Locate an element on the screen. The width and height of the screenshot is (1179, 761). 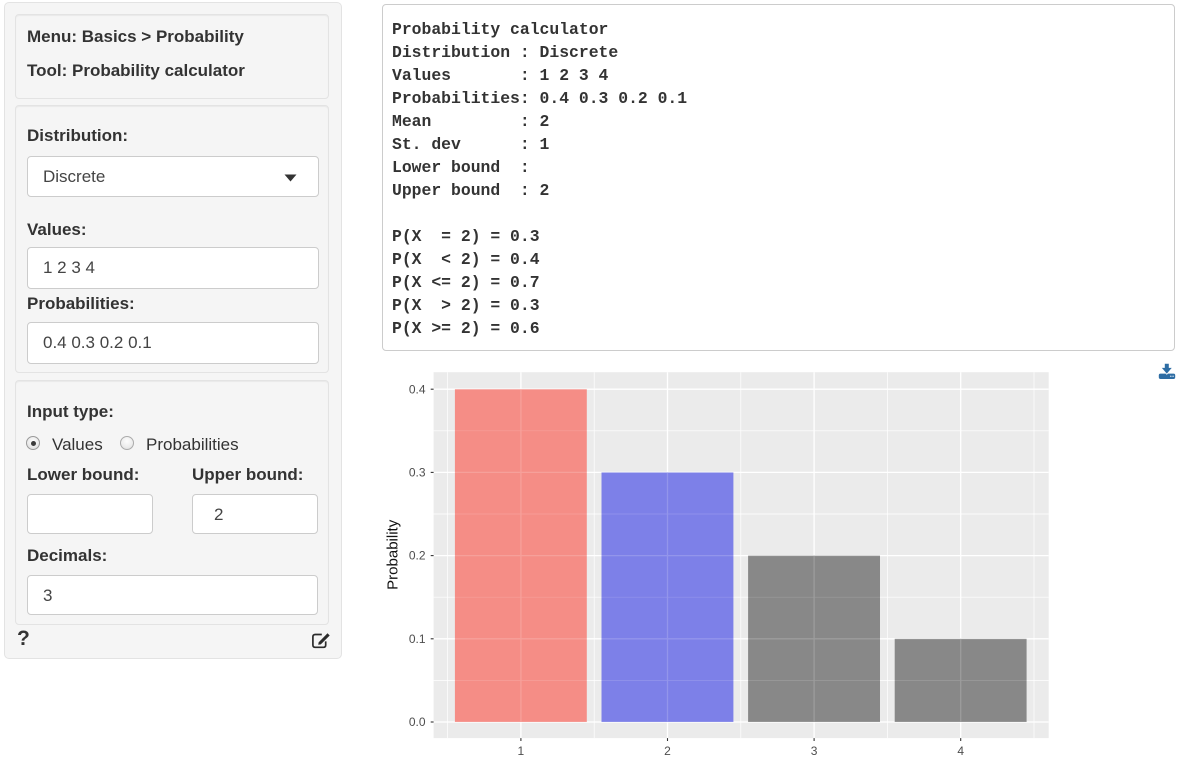
svg-text: Probability is located at coordinates (393, 554).